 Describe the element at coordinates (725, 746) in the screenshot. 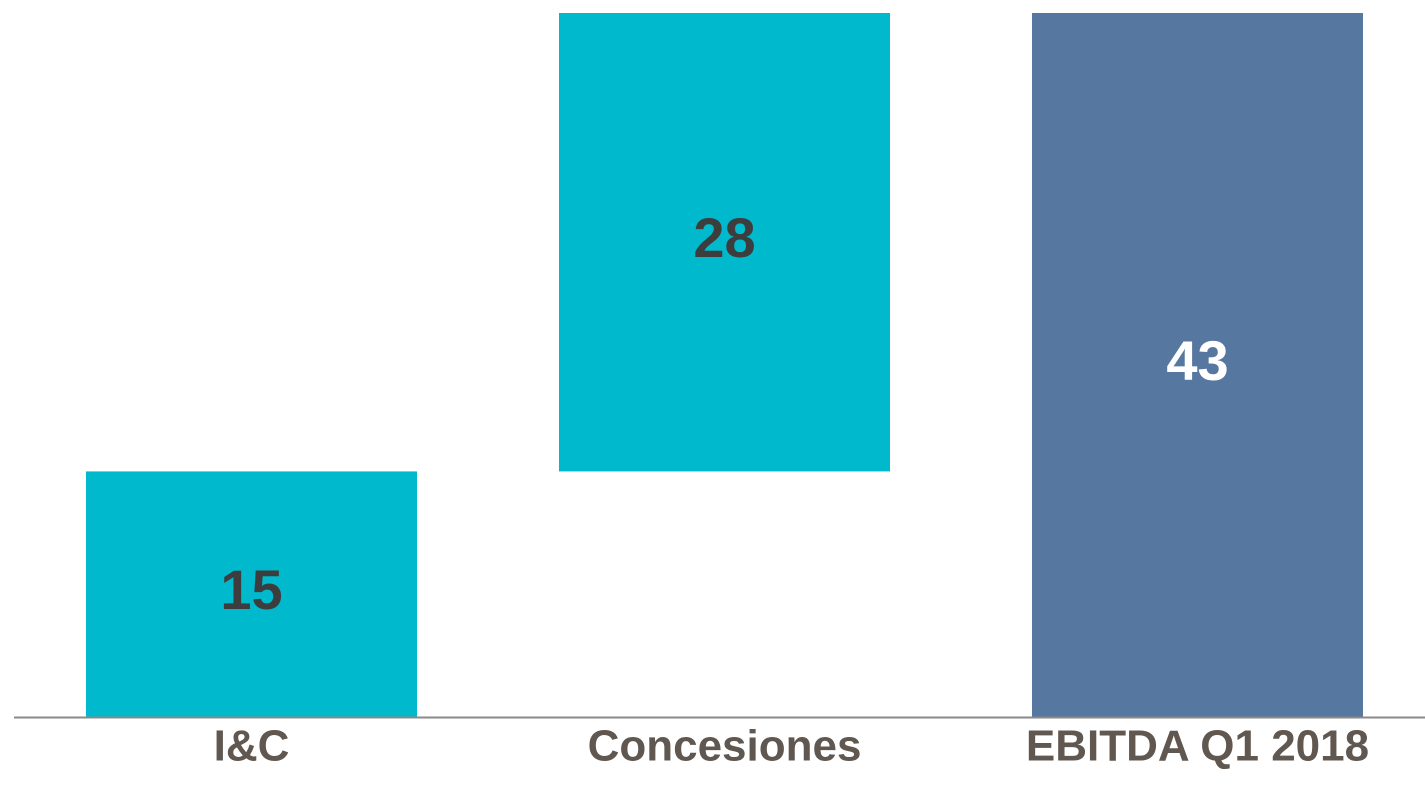

I see `category-label-1: Concesiones` at that location.